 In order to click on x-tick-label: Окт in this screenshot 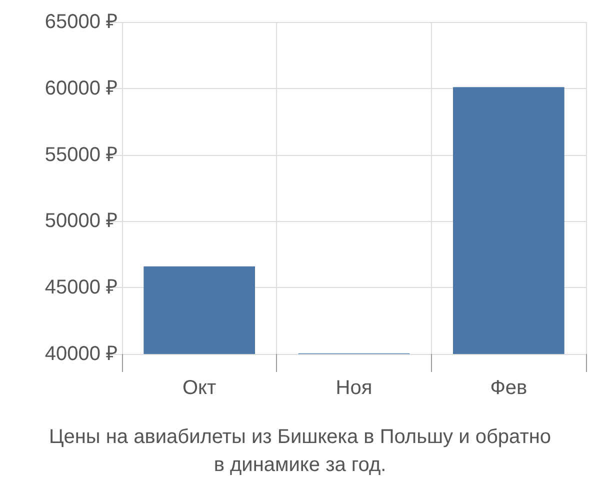, I will do `click(199, 388)`.